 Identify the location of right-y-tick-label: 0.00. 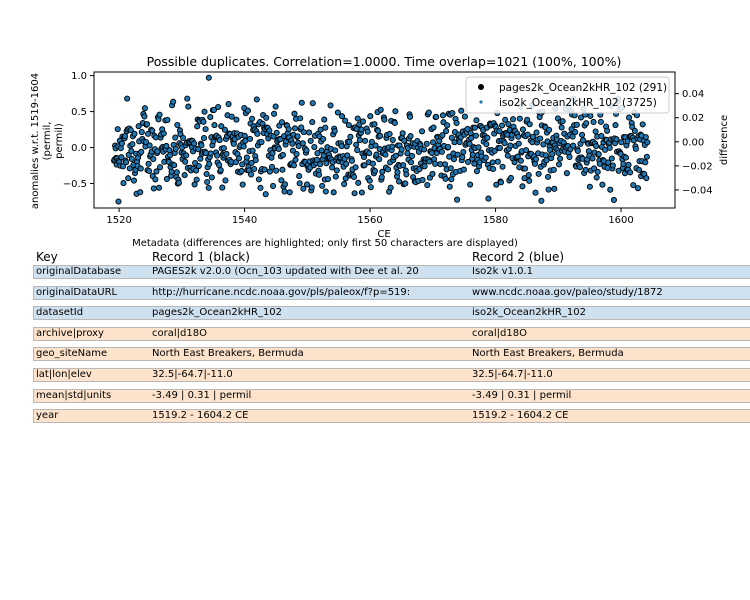
(693, 142).